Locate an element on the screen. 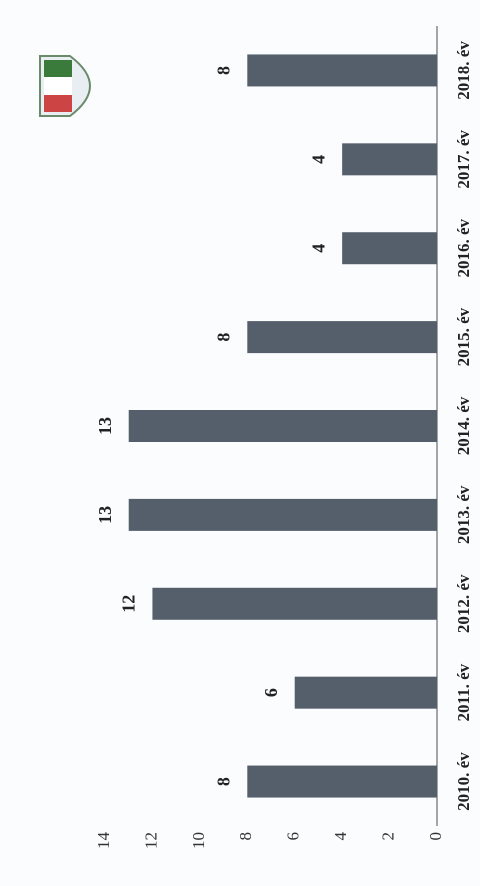 This screenshot has width=480, height=886. x-tick-label: 2014. év is located at coordinates (463, 425).